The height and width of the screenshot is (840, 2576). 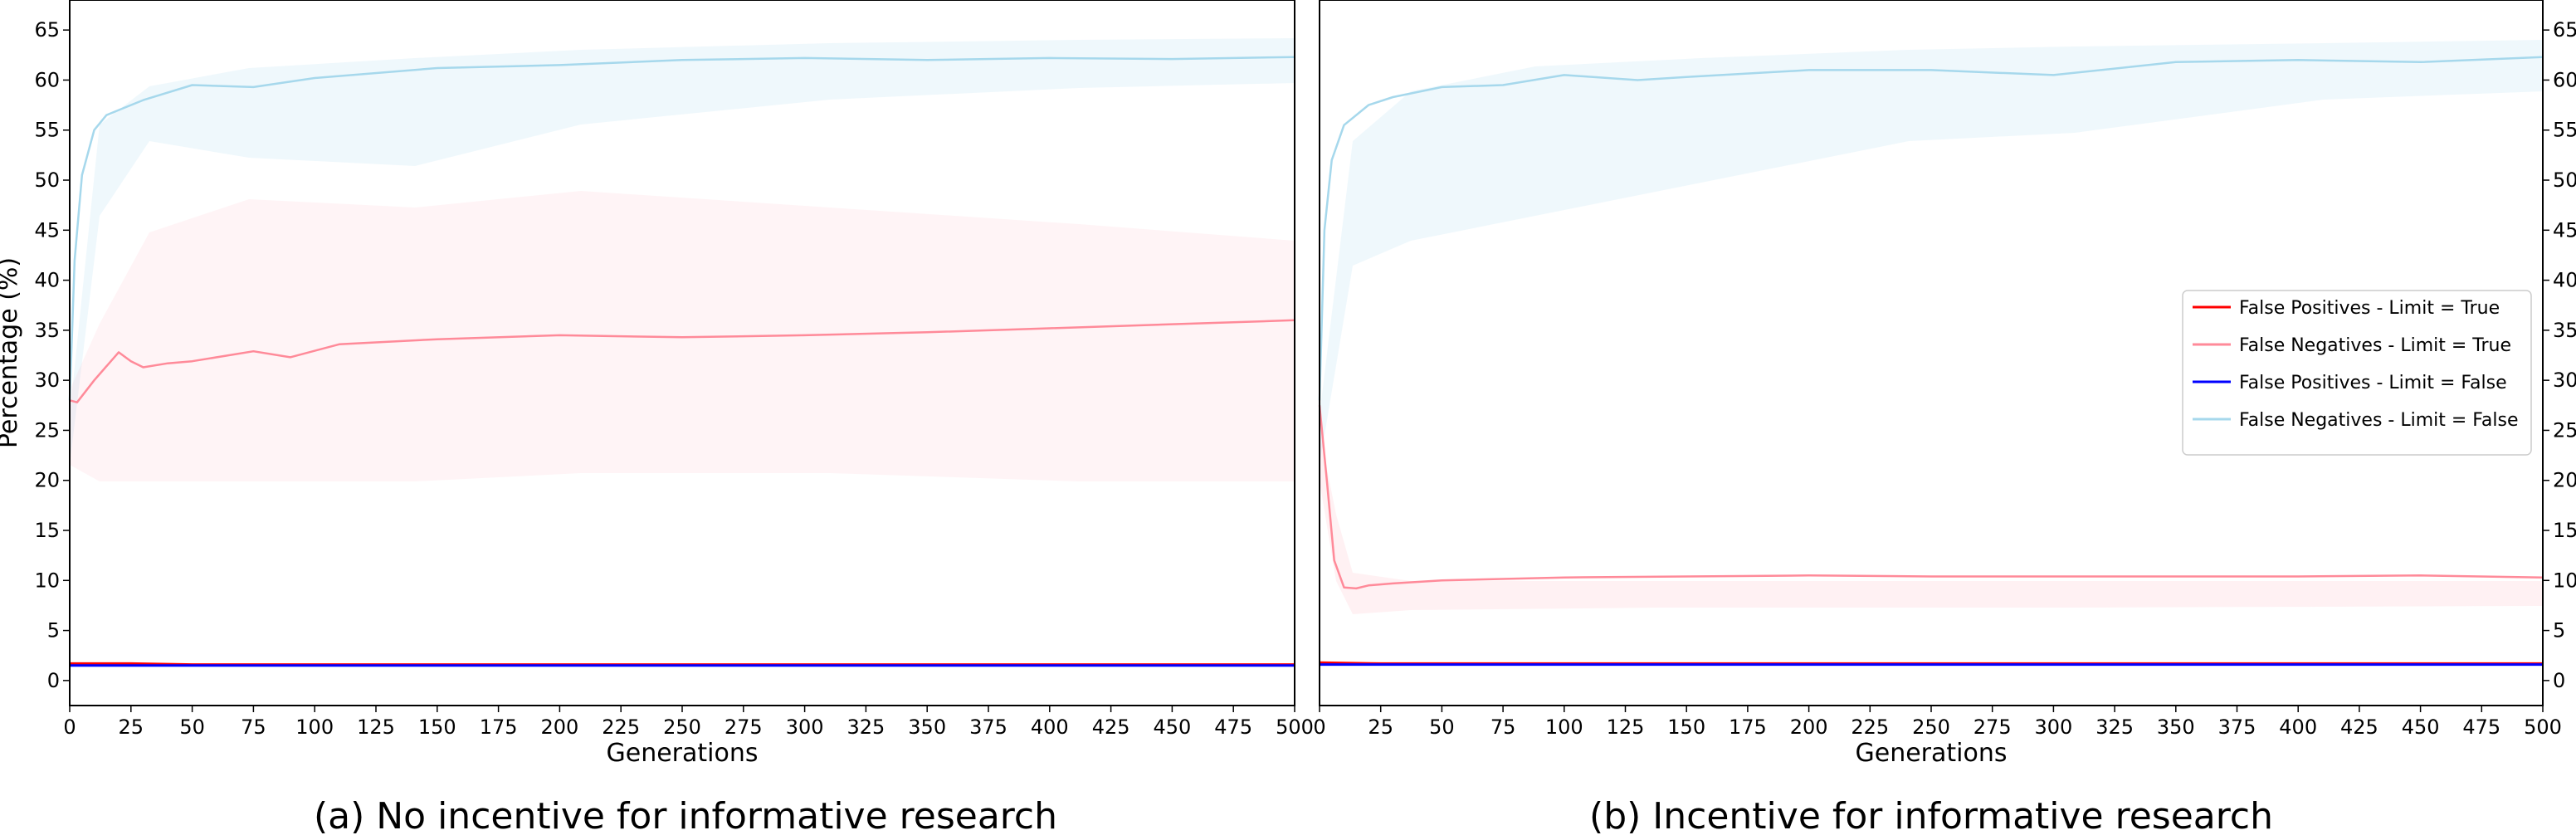 What do you see at coordinates (47, 330) in the screenshot?
I see `y-tick-label: 35` at bounding box center [47, 330].